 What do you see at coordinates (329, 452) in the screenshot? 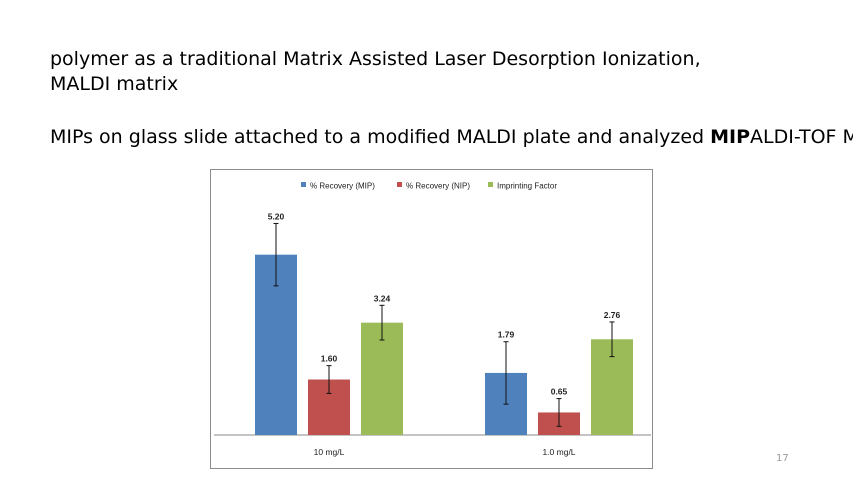
I see `category-label: 10 mg/L` at bounding box center [329, 452].